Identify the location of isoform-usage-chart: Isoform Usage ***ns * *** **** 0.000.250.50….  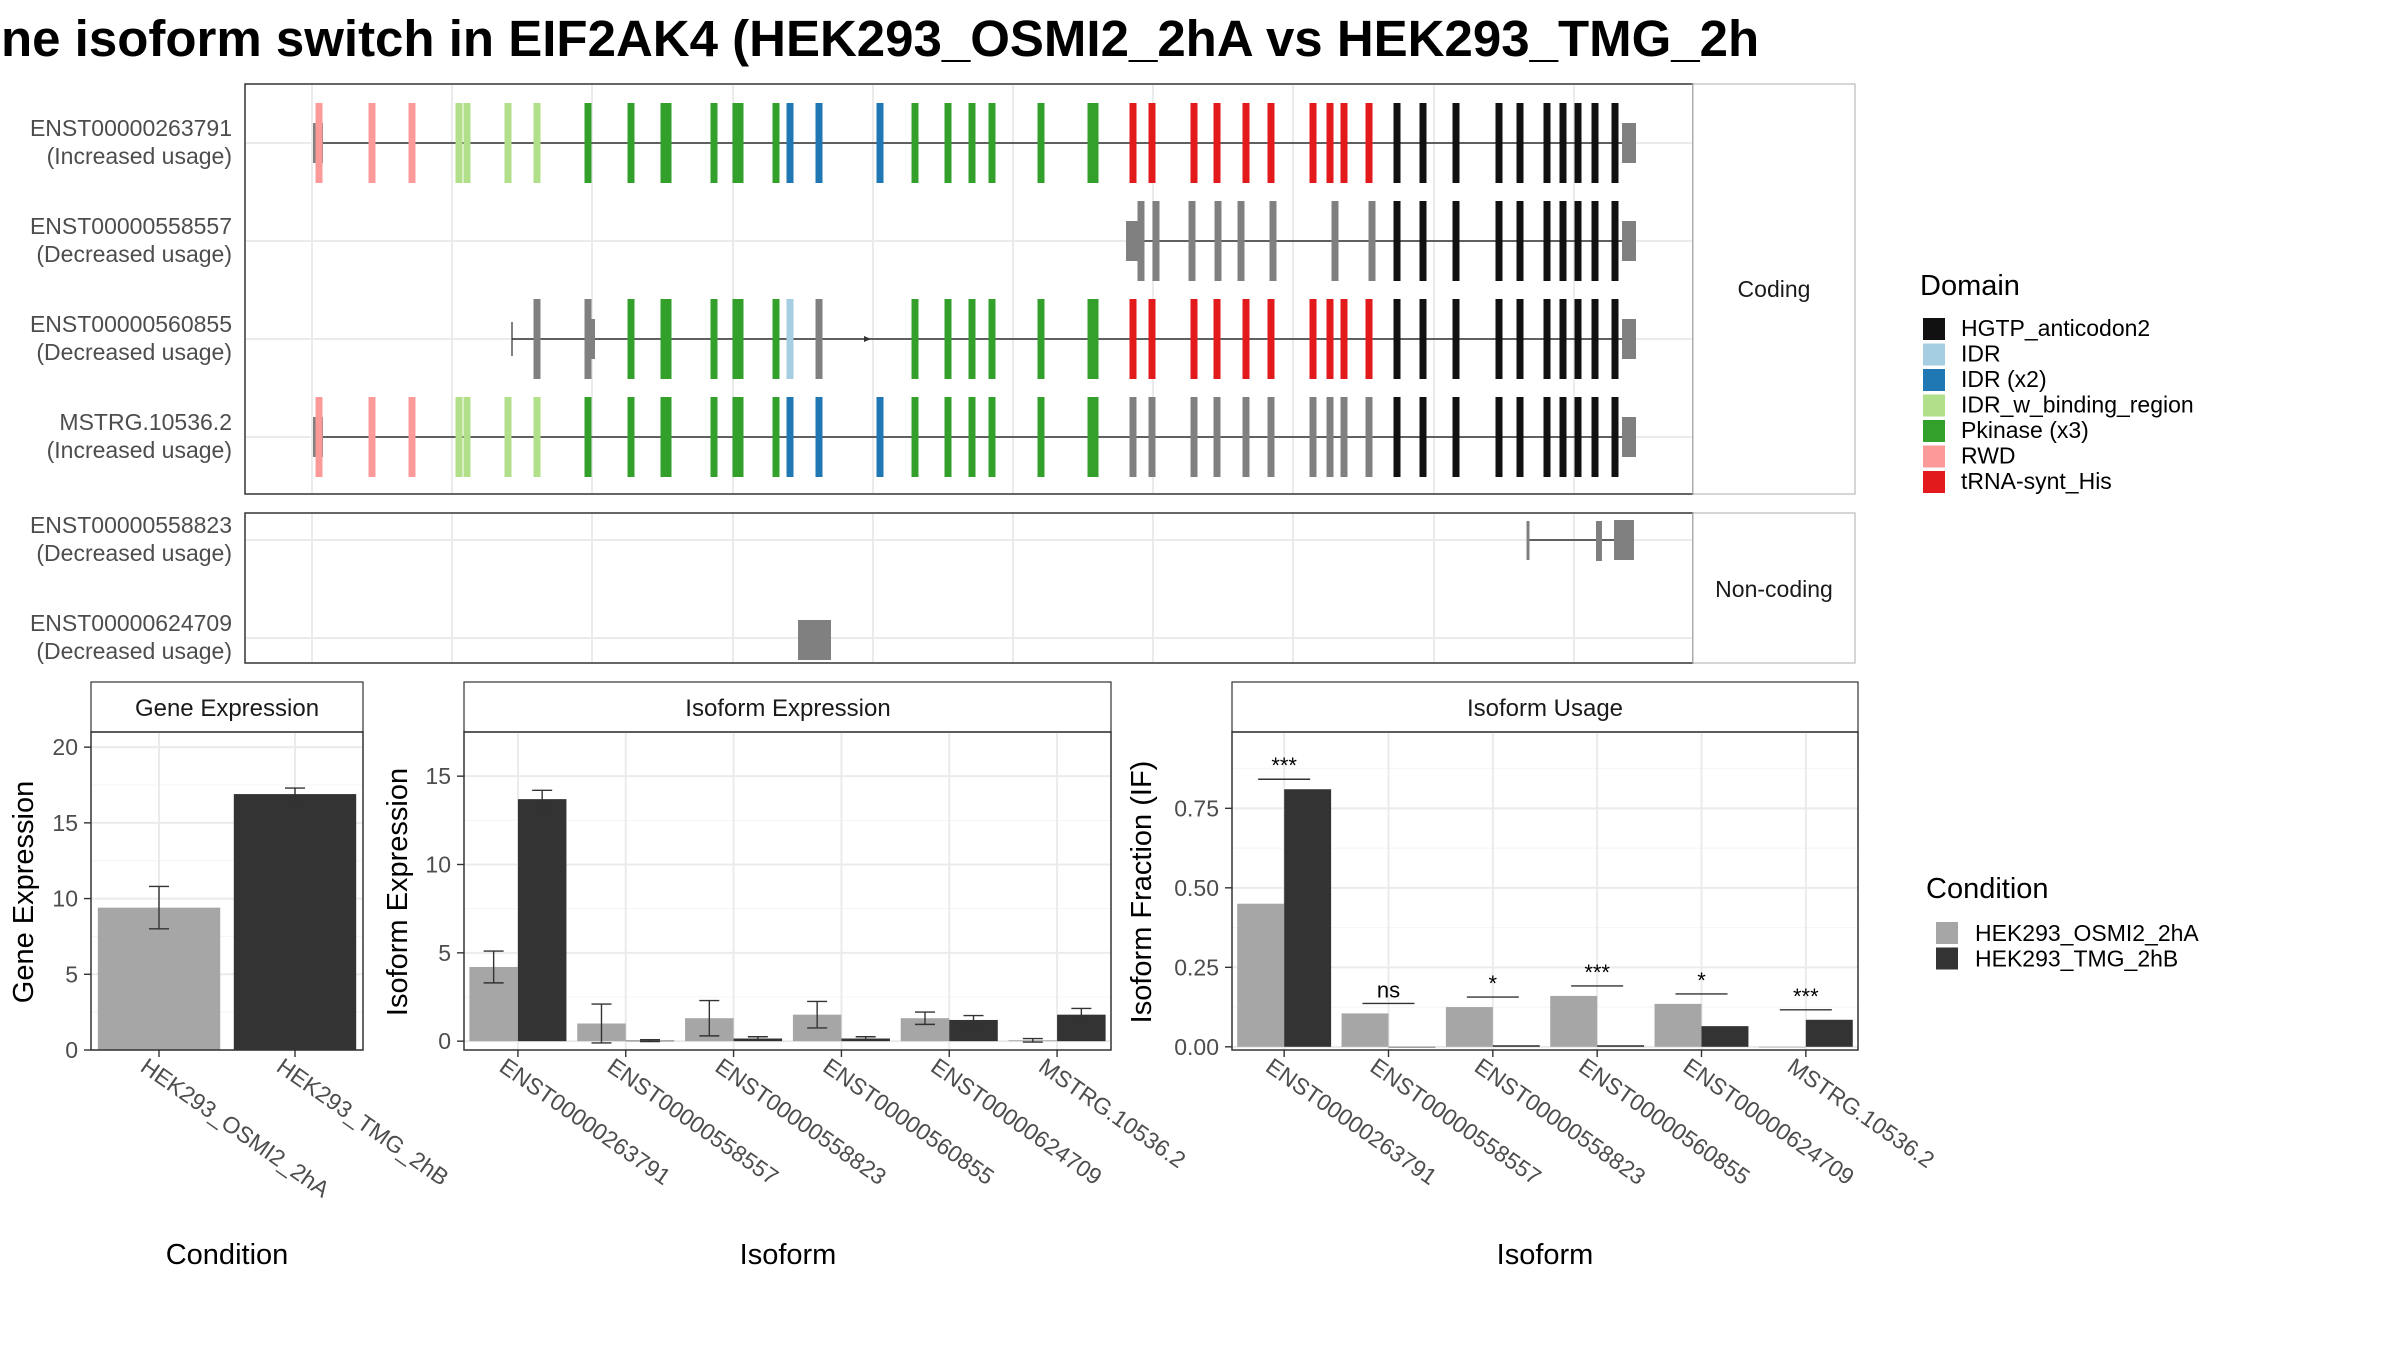
(1532, 976).